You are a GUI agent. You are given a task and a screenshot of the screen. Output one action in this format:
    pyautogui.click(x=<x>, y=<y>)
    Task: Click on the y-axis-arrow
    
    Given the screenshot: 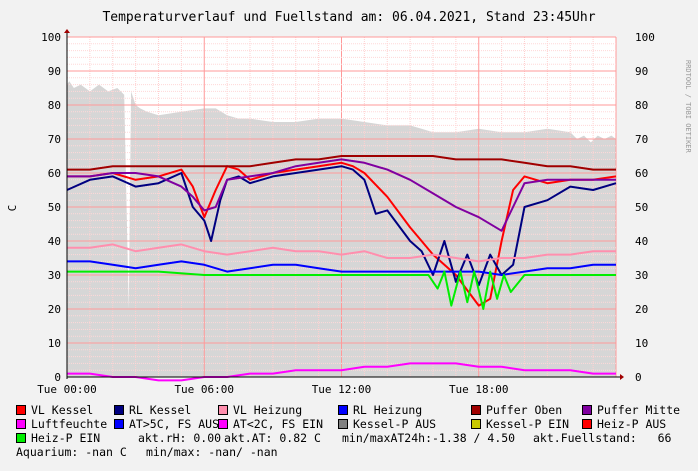 What is the action you would take?
    pyautogui.click(x=67, y=31)
    